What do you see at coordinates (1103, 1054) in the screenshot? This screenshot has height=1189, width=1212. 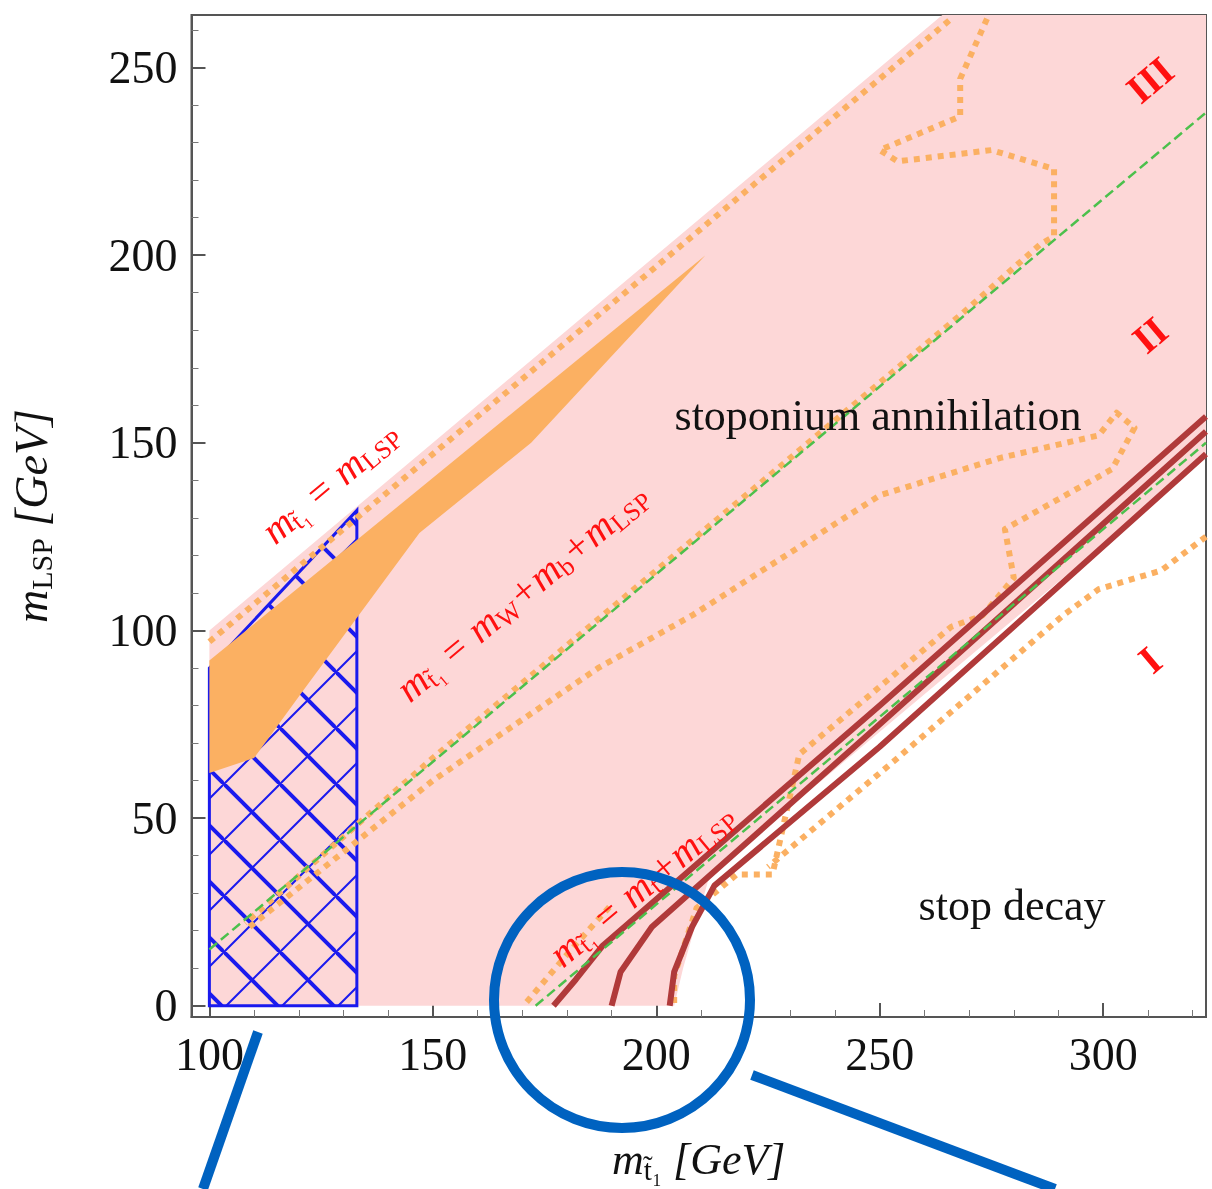 I see `x-tick-label: 300` at bounding box center [1103, 1054].